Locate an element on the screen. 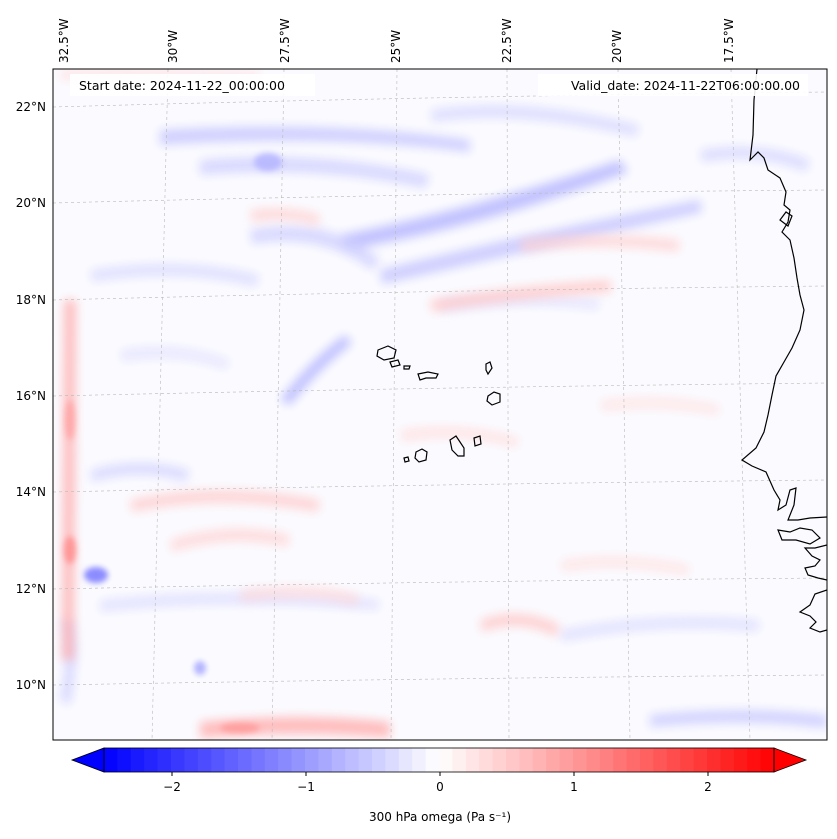 This screenshot has height=839, width=837. start-date-box is located at coordinates (192, 85).